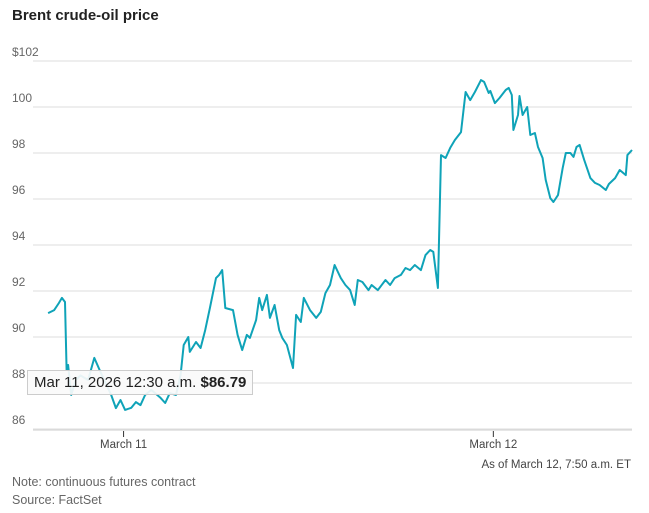 The image size is (649, 513). What do you see at coordinates (22, 98) in the screenshot?
I see `y-tick-label: 100` at bounding box center [22, 98].